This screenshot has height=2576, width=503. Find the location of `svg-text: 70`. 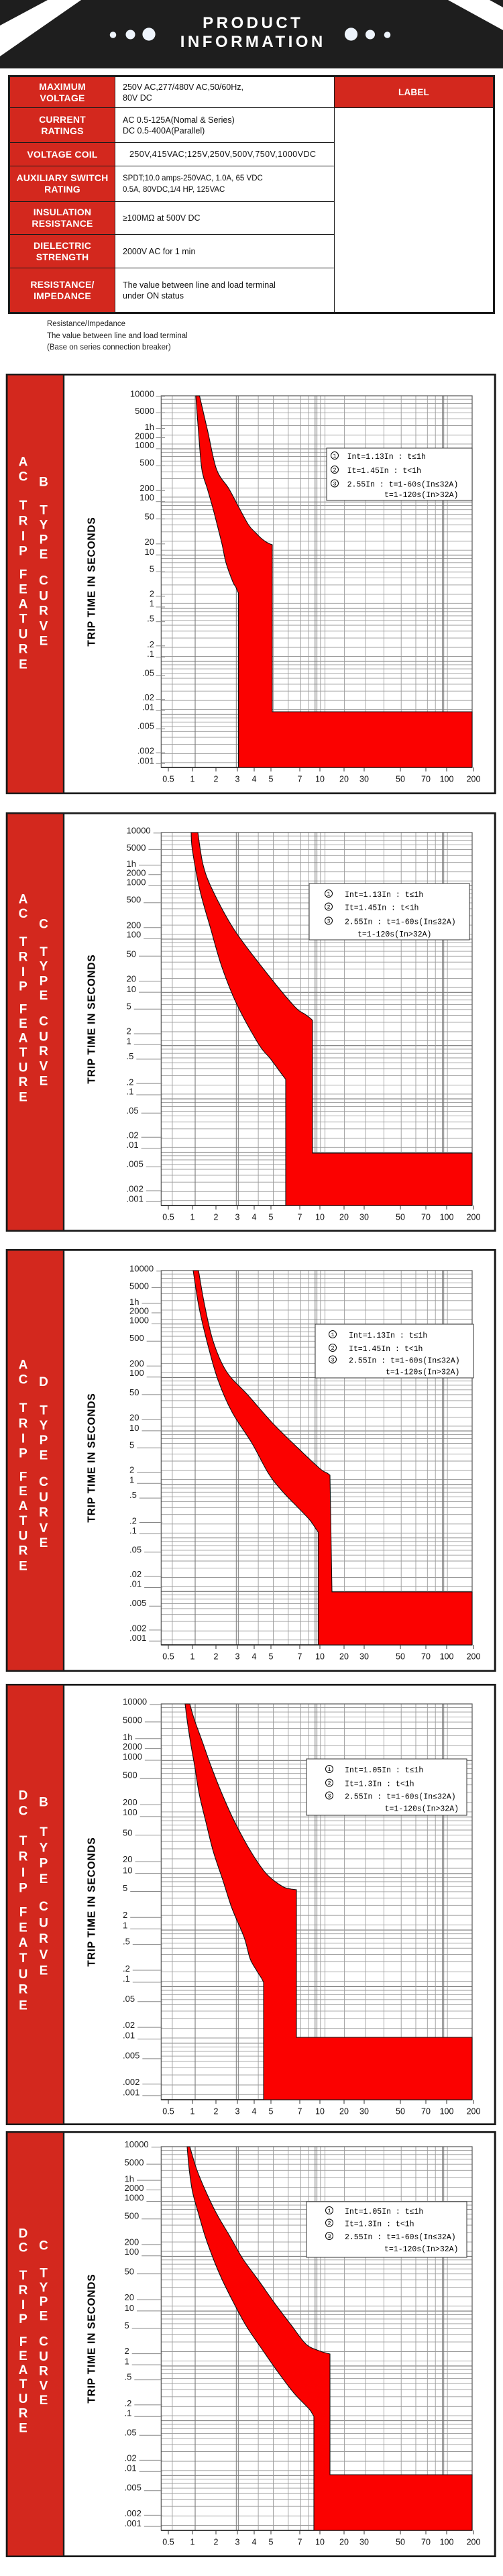

svg-text: 70 is located at coordinates (426, 2542).